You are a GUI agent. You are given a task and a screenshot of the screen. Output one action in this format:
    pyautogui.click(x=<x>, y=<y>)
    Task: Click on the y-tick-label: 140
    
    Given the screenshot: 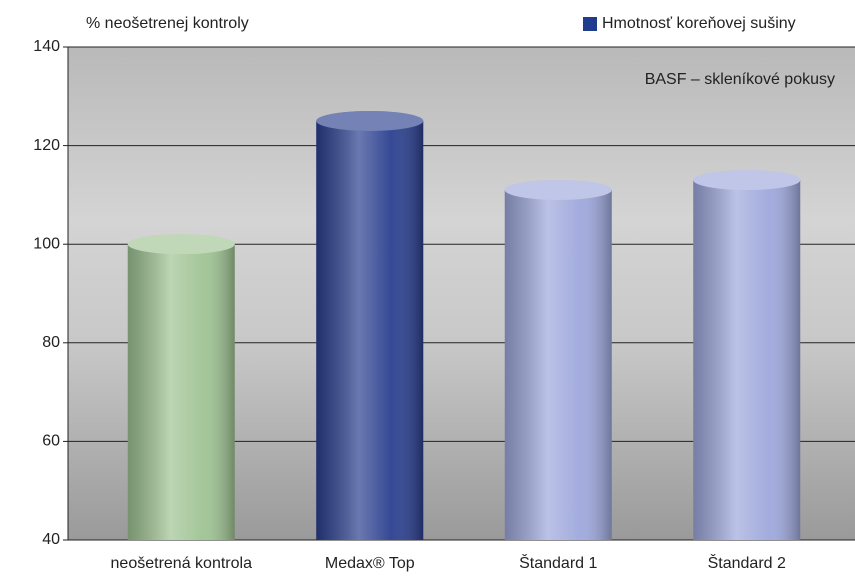 What is the action you would take?
    pyautogui.click(x=46, y=46)
    